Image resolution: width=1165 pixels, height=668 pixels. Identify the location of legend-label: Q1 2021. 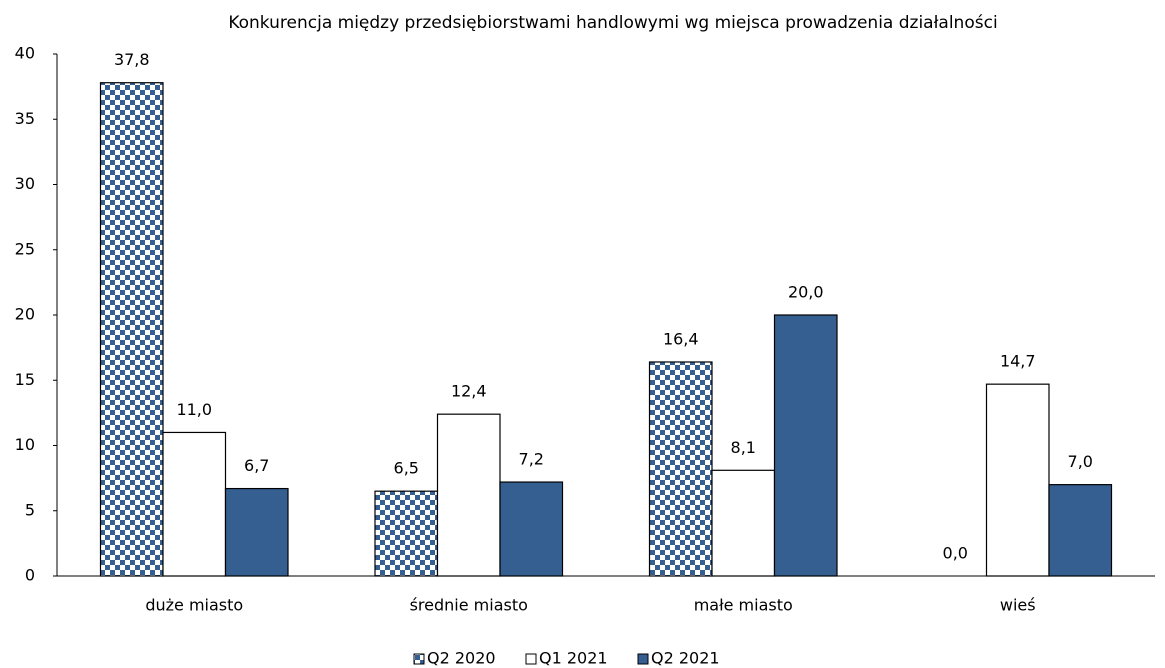
(573, 658).